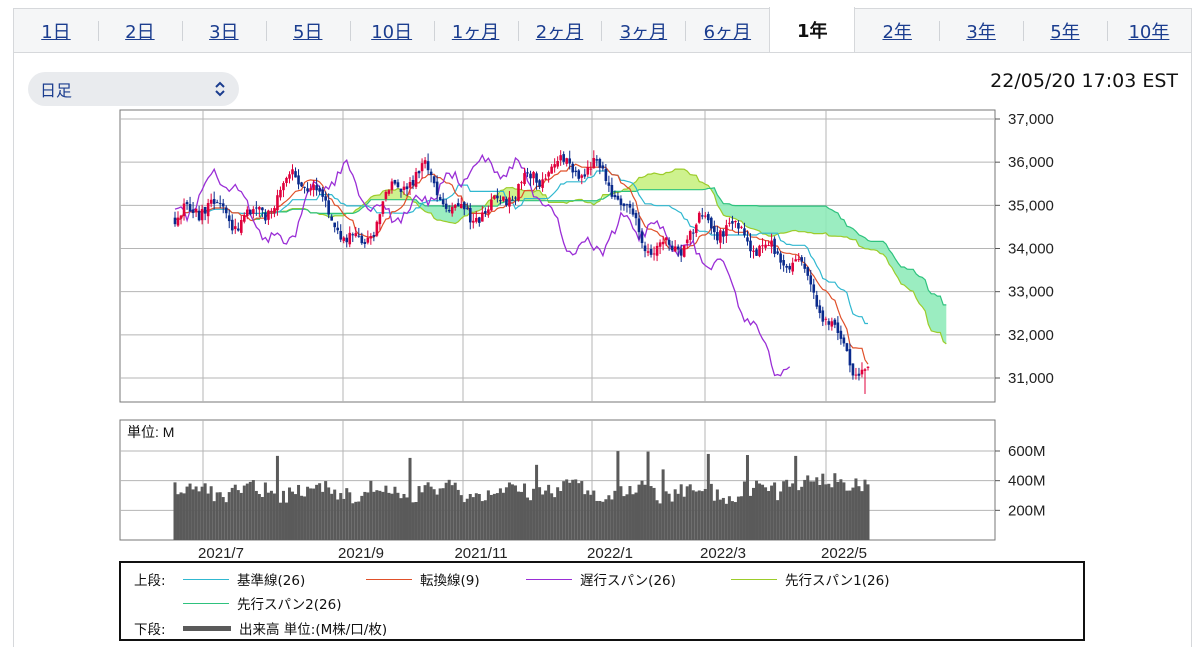 This screenshot has width=1200, height=647. What do you see at coordinates (592, 202) in the screenshot?
I see `ichimoku-cloud` at bounding box center [592, 202].